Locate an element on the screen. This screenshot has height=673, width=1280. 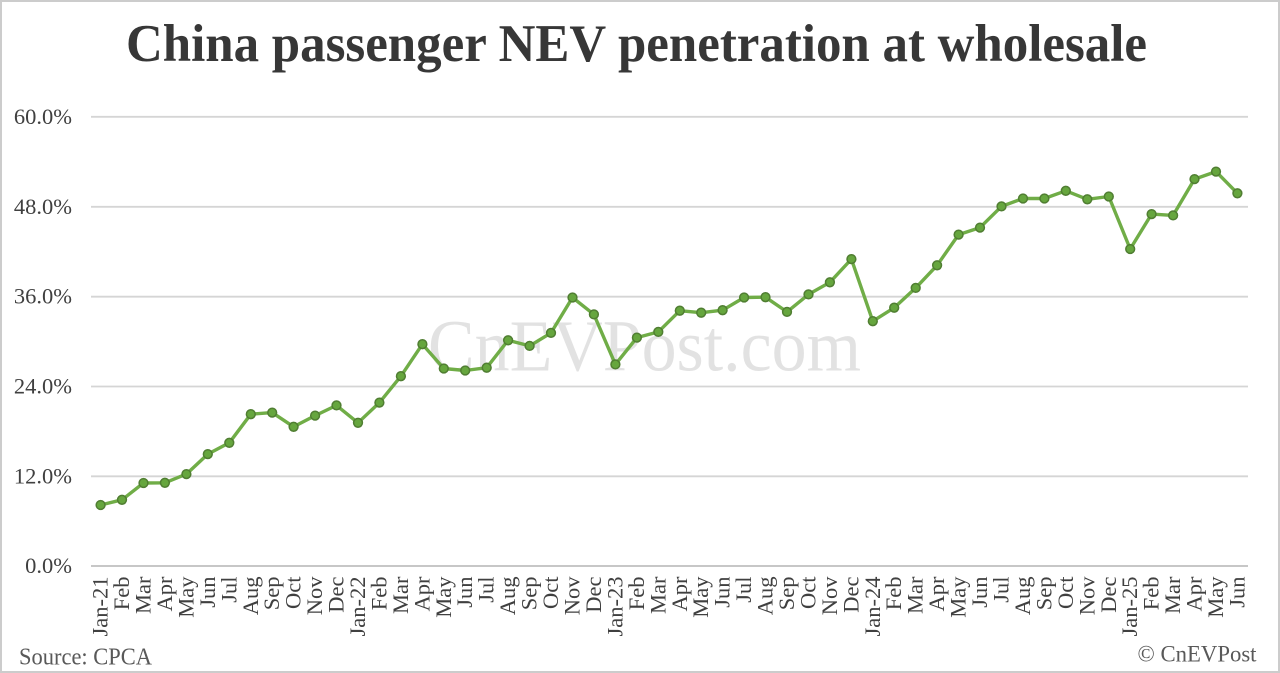
svg-text: Jan-24 is located at coordinates (872, 607).